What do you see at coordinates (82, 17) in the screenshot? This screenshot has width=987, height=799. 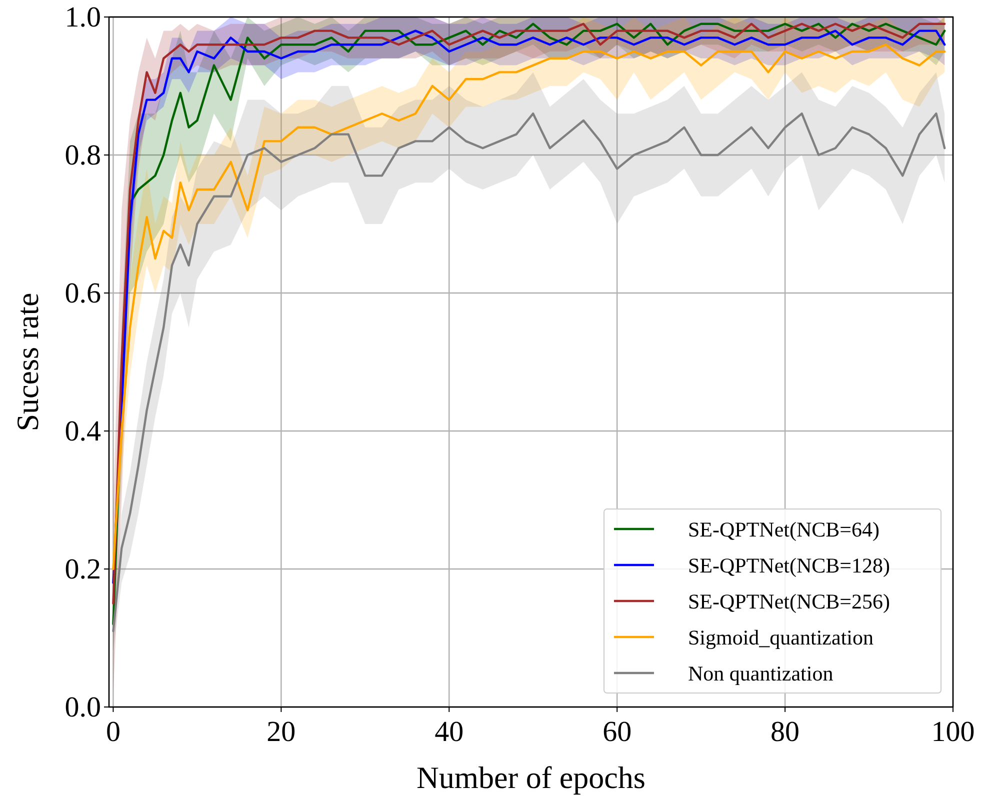 I see `y-tick-label: 1.0` at bounding box center [82, 17].